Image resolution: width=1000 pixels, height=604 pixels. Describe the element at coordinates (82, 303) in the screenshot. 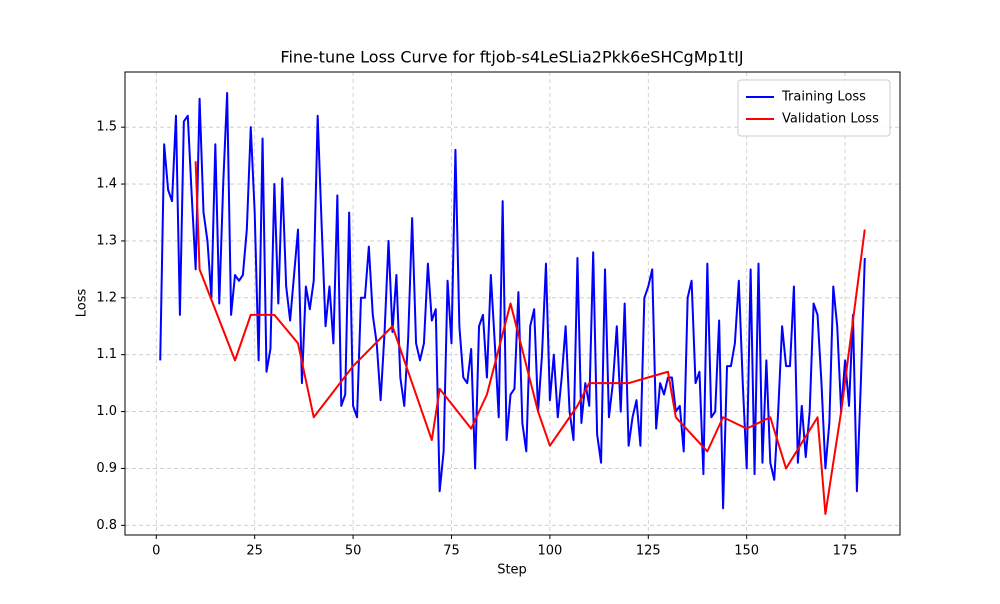

I see `y-axis-label: Loss` at that location.